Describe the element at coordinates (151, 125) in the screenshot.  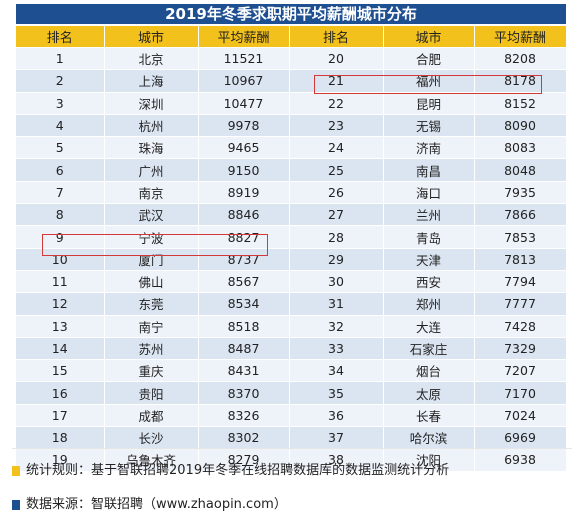
I see `cell-city-left: 杭州` at that location.